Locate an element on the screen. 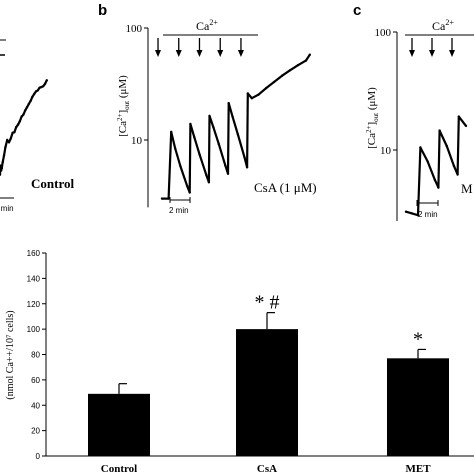 The width and height of the screenshot is (474, 474). panel-d-y-tick-label: 100 is located at coordinates (34, 329).